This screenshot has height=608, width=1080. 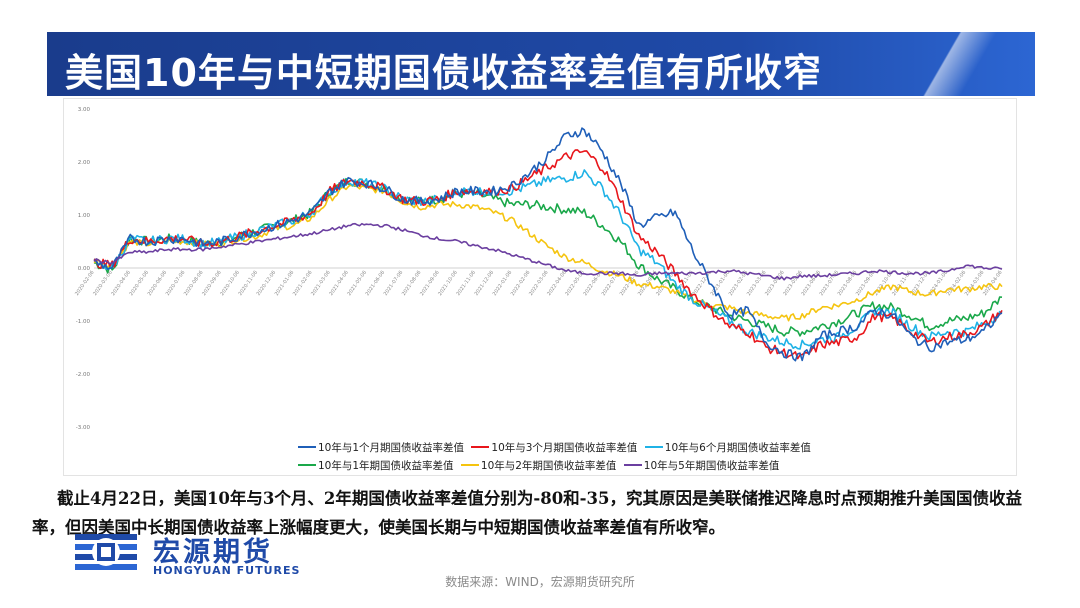 I want to click on legend-item: 10年与5年期国债收益率差值, so click(x=701, y=465).